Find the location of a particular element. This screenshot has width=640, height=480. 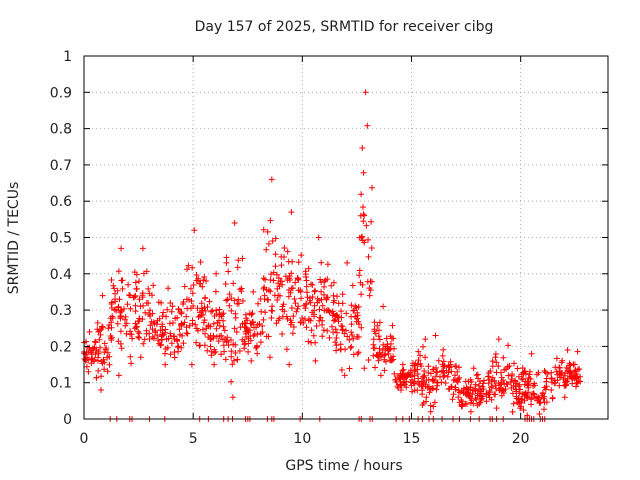

y-tick-label: 0.2 is located at coordinates (61, 347).